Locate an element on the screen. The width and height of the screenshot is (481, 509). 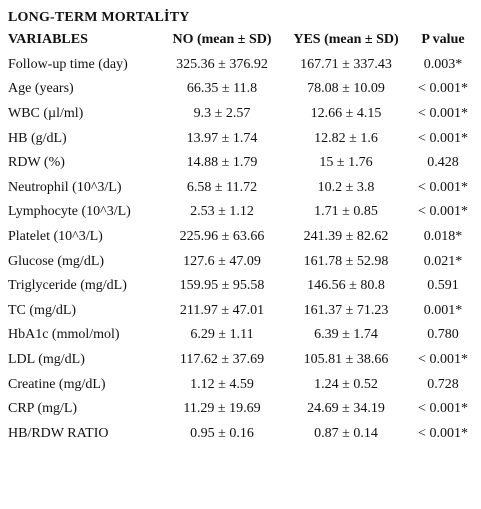
yes-value-cell: 1.71 ± 0.85 is located at coordinates (346, 212).